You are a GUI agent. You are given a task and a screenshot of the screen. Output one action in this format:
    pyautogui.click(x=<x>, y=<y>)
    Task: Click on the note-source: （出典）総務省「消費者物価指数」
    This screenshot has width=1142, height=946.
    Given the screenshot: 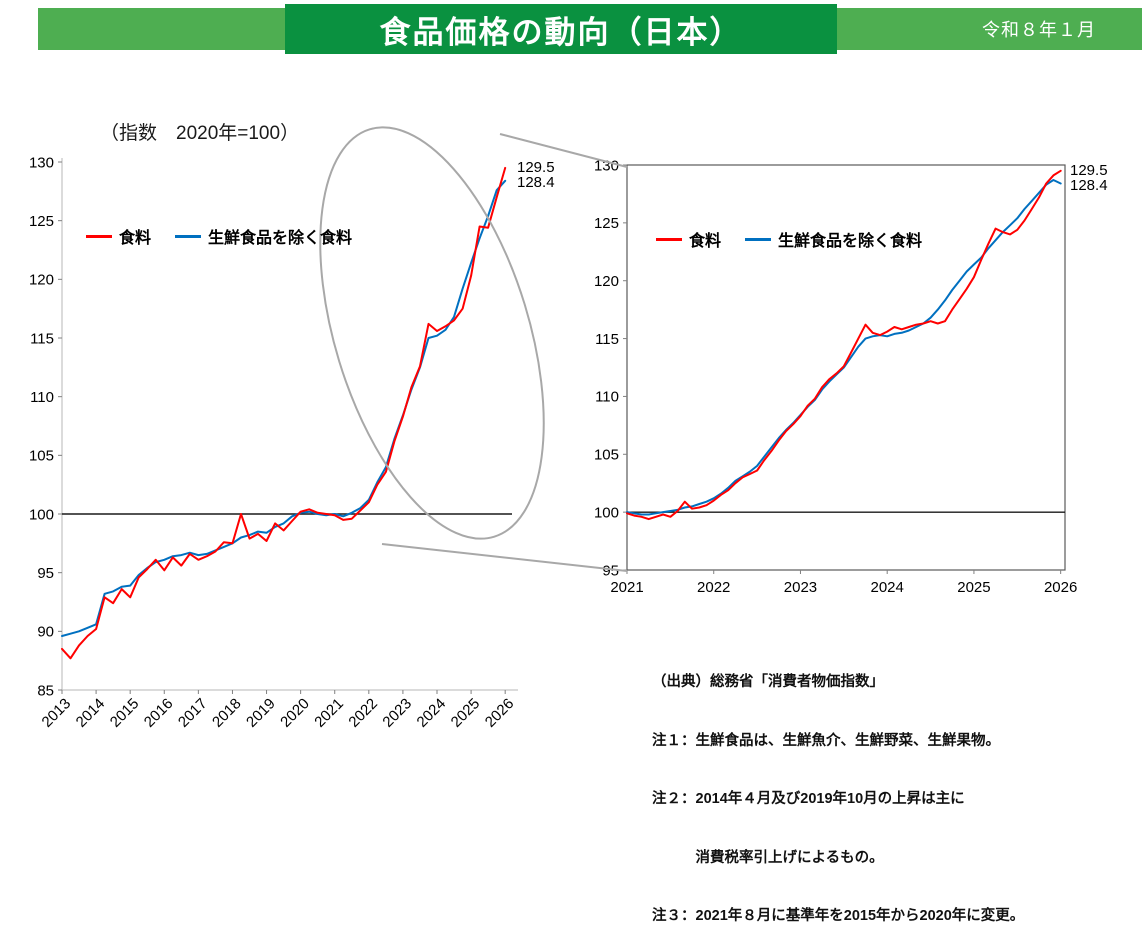 What is the action you would take?
    pyautogui.click(x=768, y=682)
    